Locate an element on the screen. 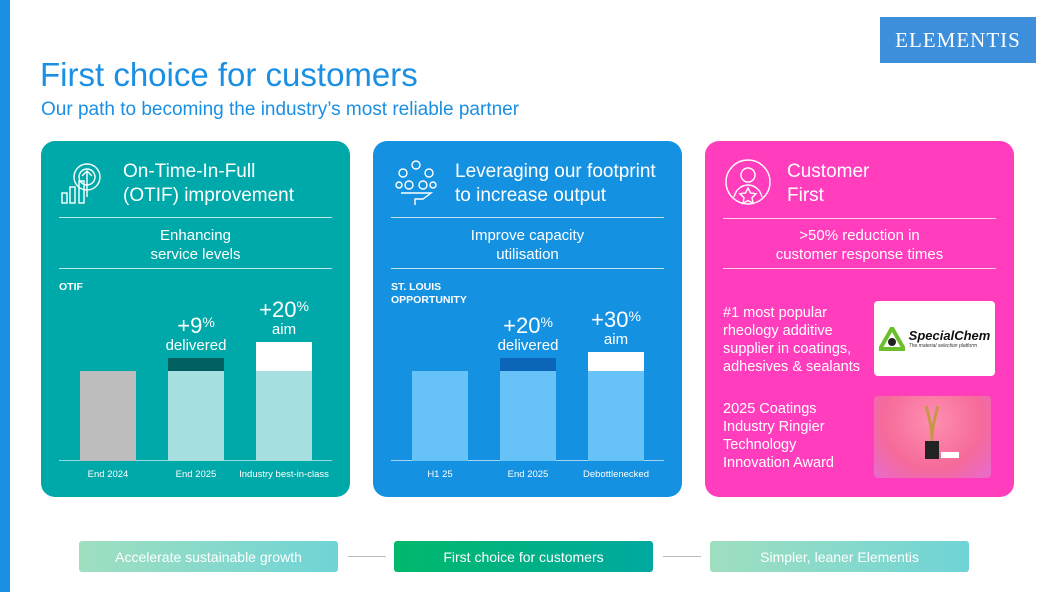 This screenshot has height=592, width=1052. card-title: First is located at coordinates (805, 195).